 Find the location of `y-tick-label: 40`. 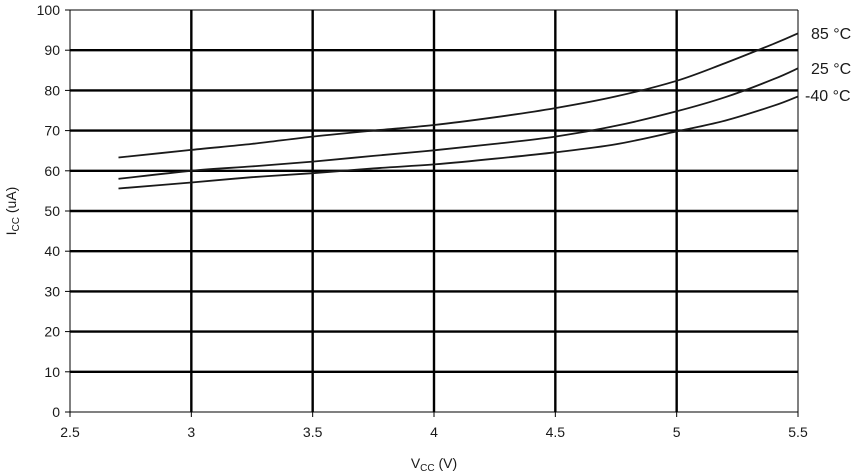

y-tick-label: 40 is located at coordinates (52, 251).